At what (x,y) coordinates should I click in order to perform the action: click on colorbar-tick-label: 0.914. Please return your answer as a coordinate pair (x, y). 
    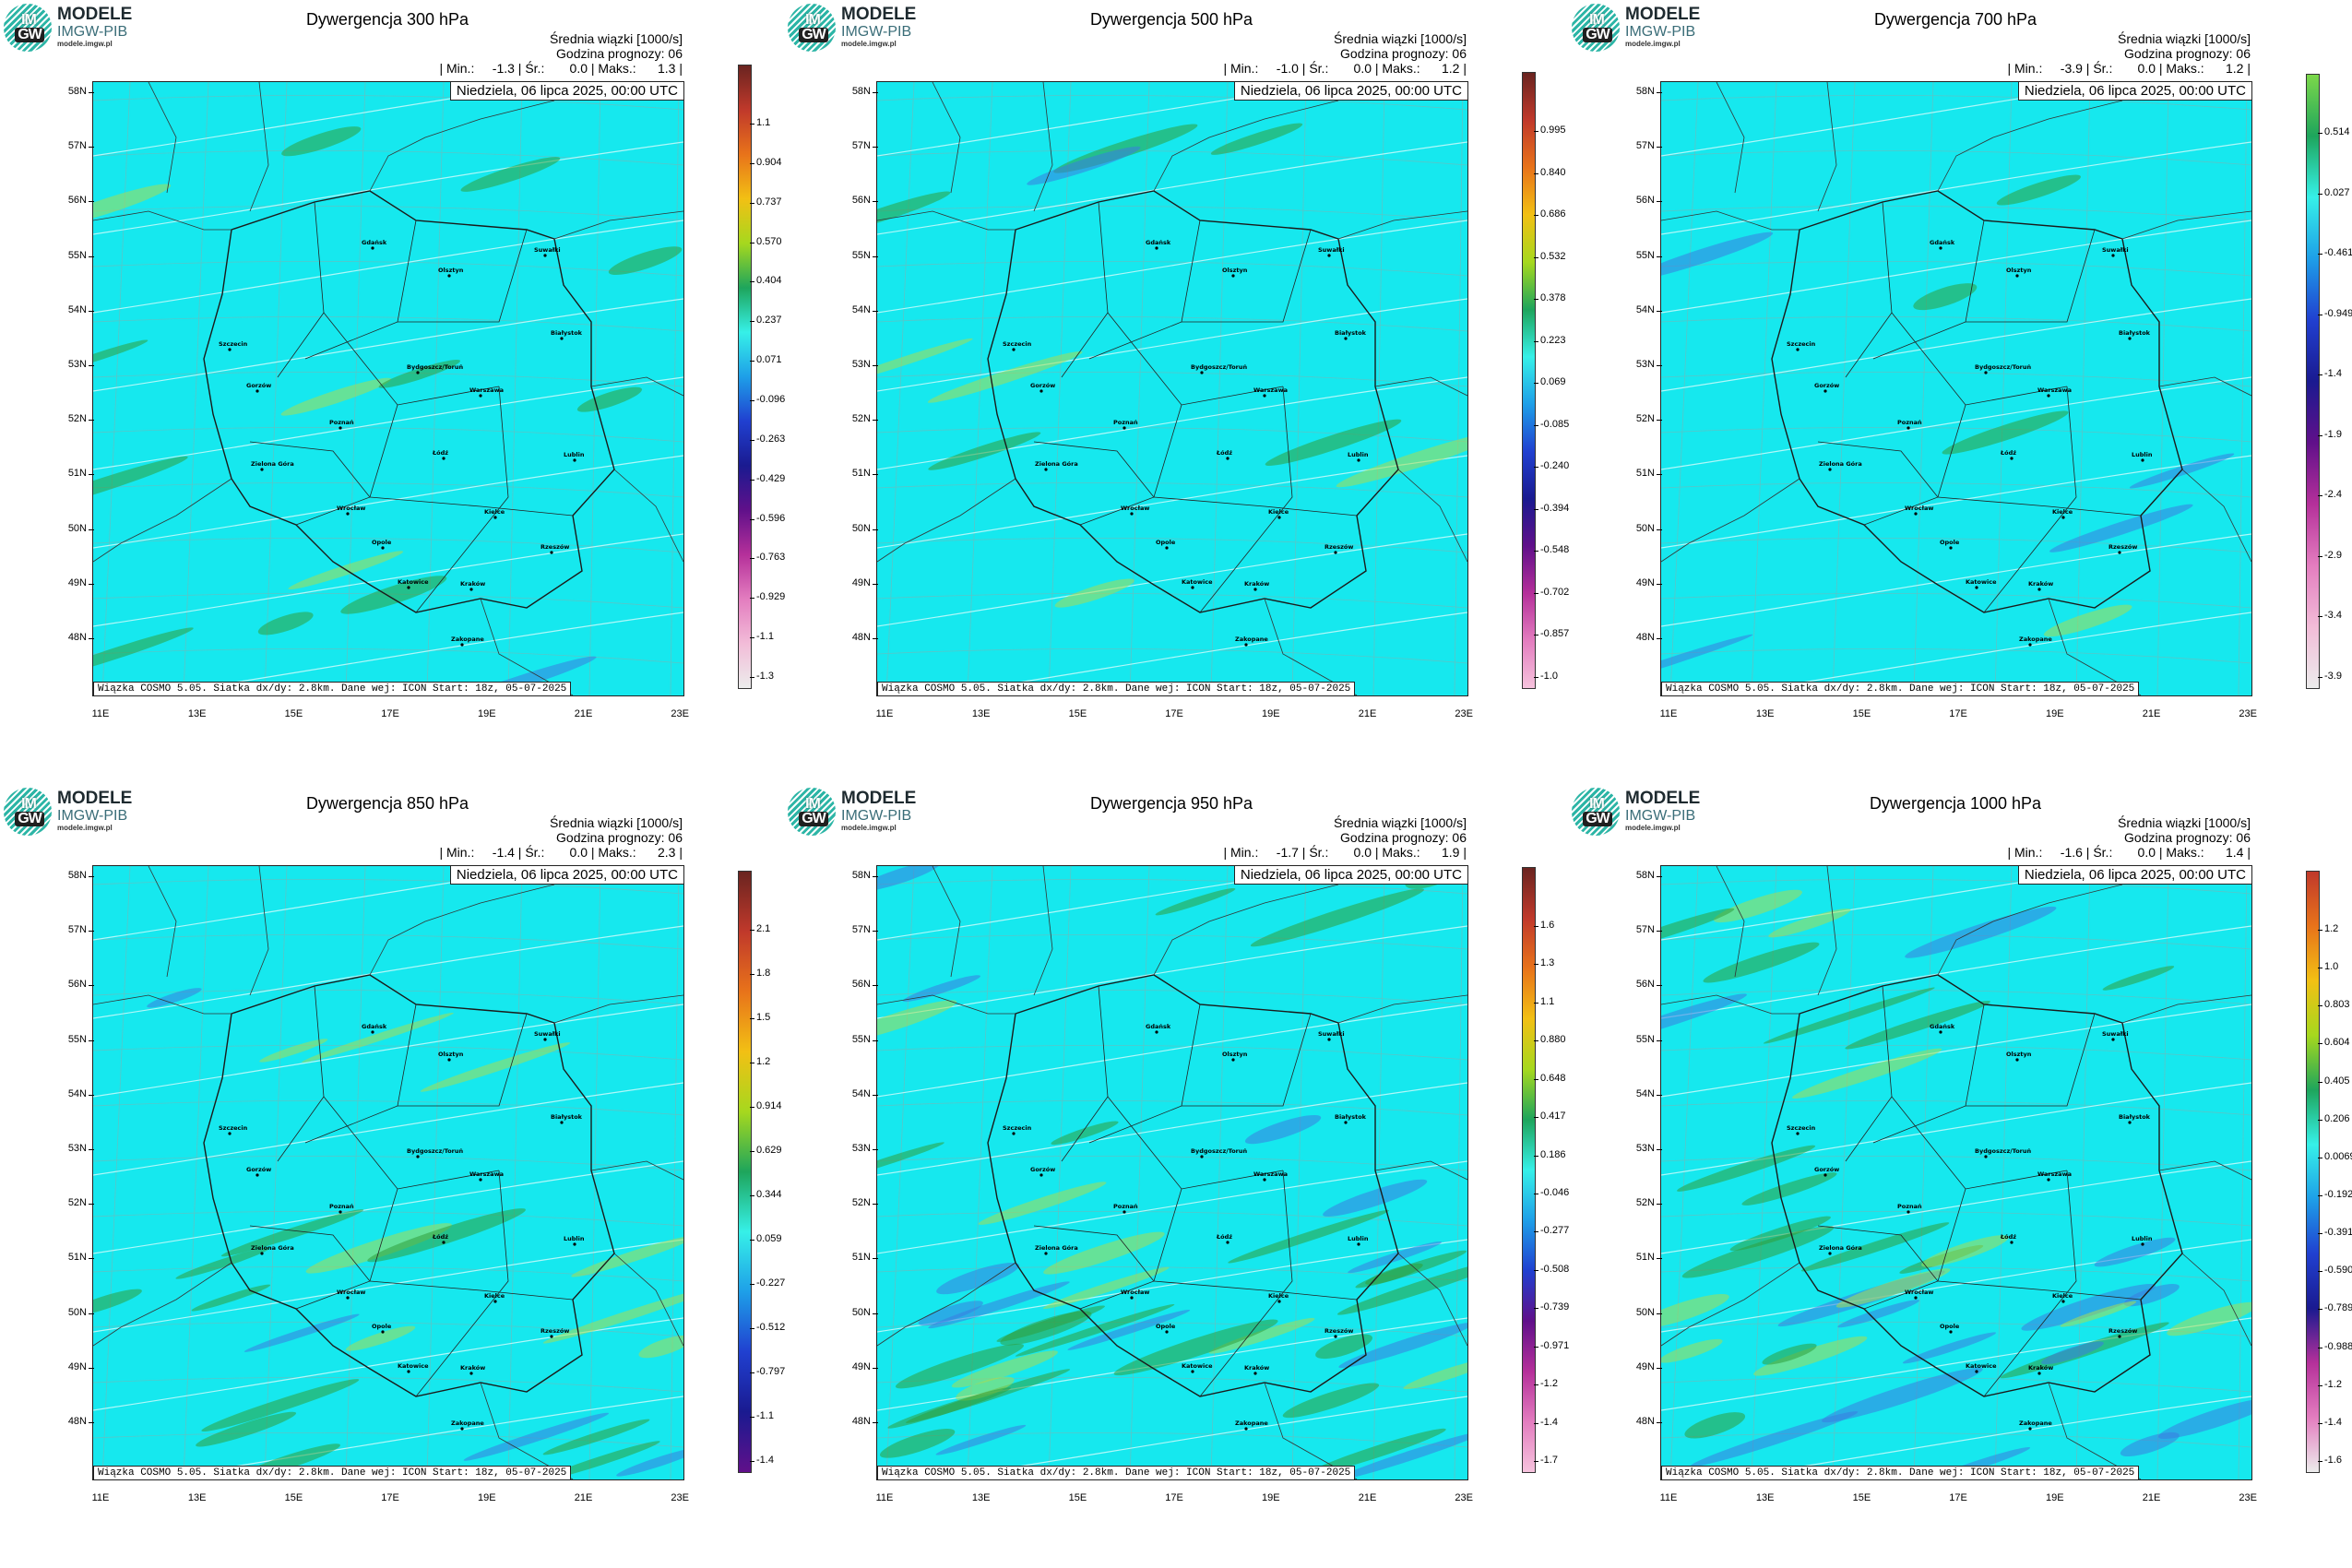
    Looking at the image, I should click on (766, 1105).